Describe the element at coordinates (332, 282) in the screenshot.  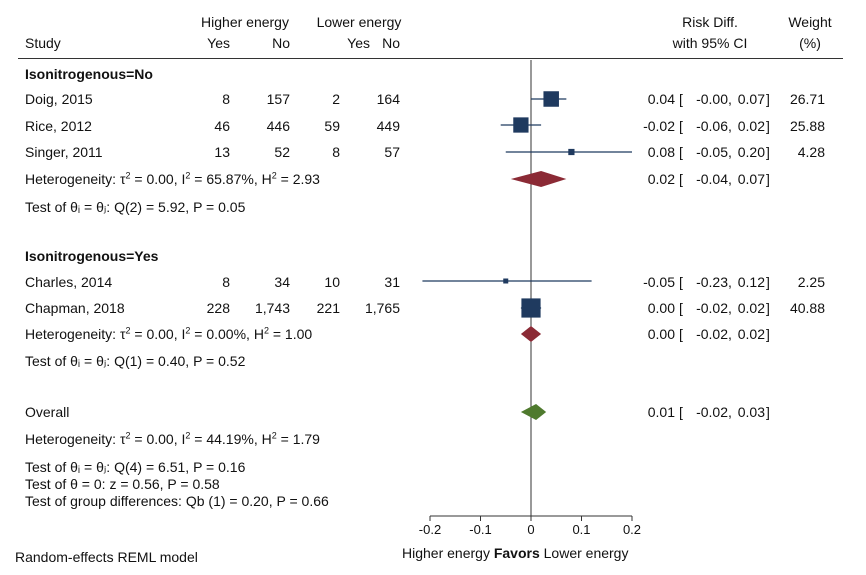
I see `group2-yes-value: 10` at that location.